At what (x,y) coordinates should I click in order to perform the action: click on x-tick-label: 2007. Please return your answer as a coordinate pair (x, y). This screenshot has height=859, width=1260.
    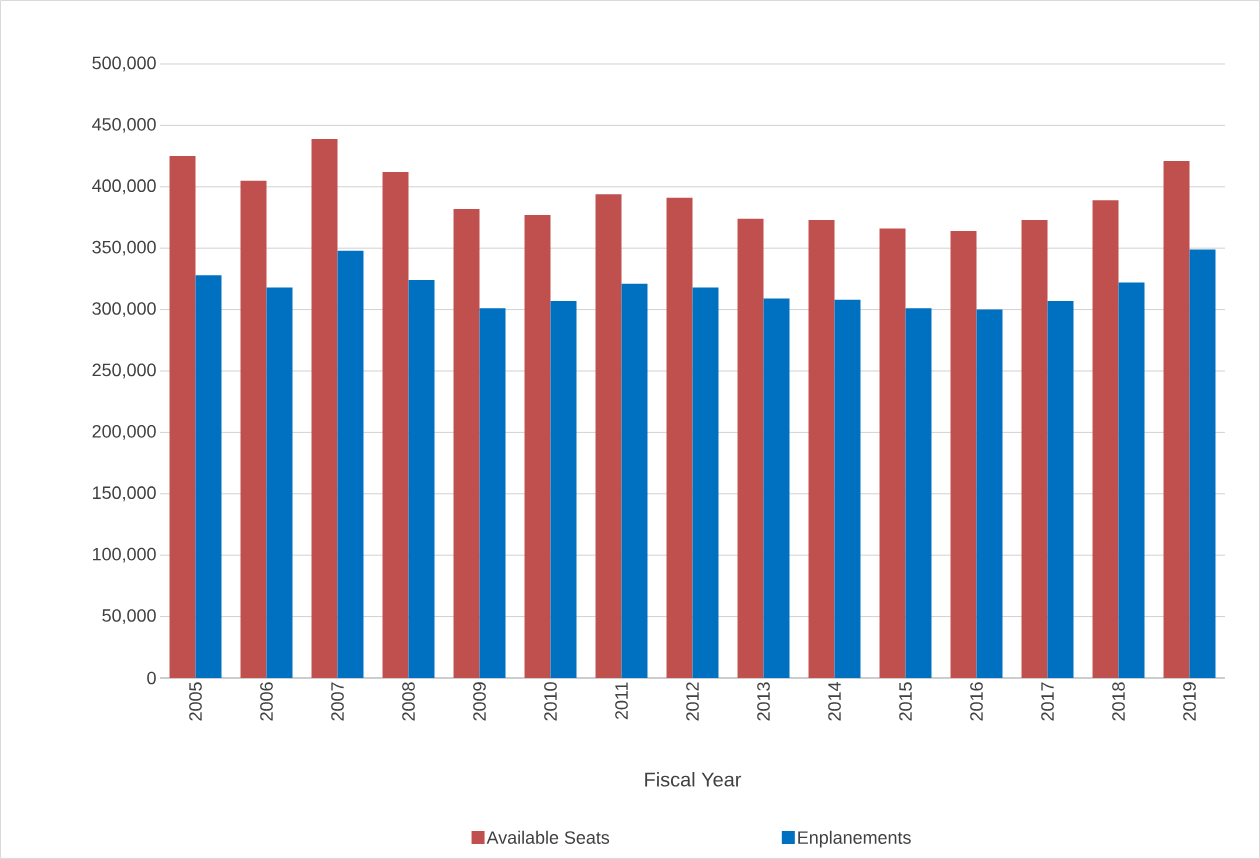
    Looking at the image, I should click on (337, 701).